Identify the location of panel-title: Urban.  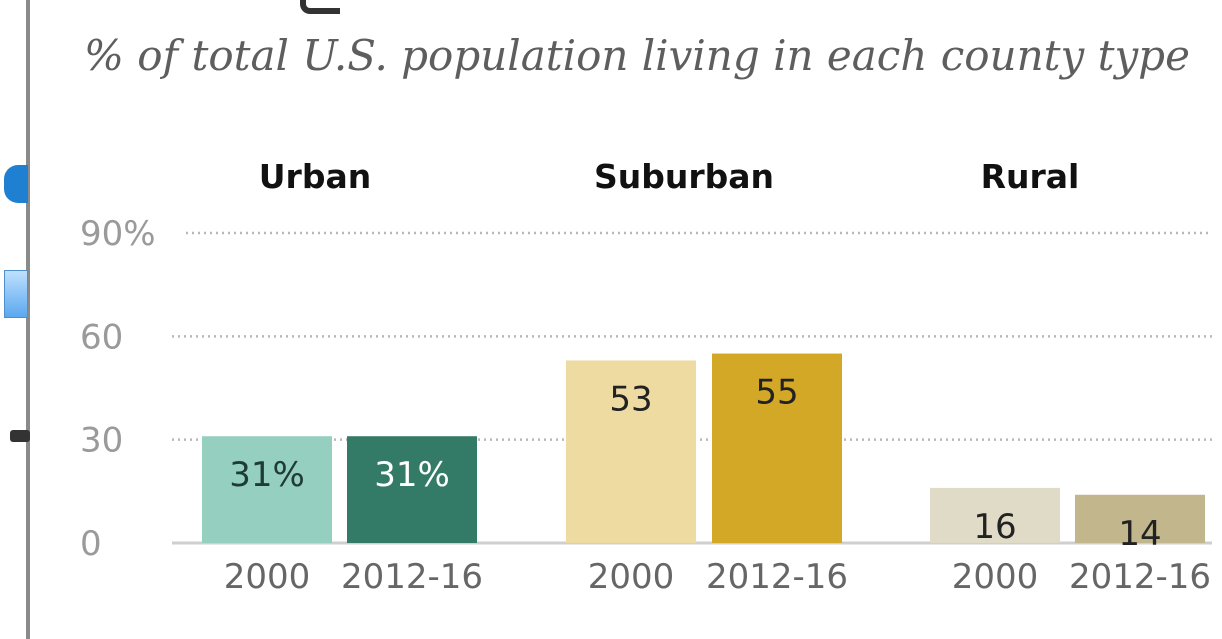
(315, 176).